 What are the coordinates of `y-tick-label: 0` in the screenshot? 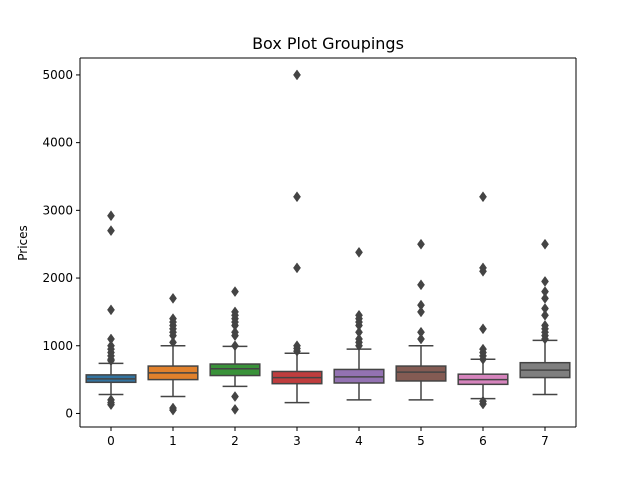 It's located at (69, 413).